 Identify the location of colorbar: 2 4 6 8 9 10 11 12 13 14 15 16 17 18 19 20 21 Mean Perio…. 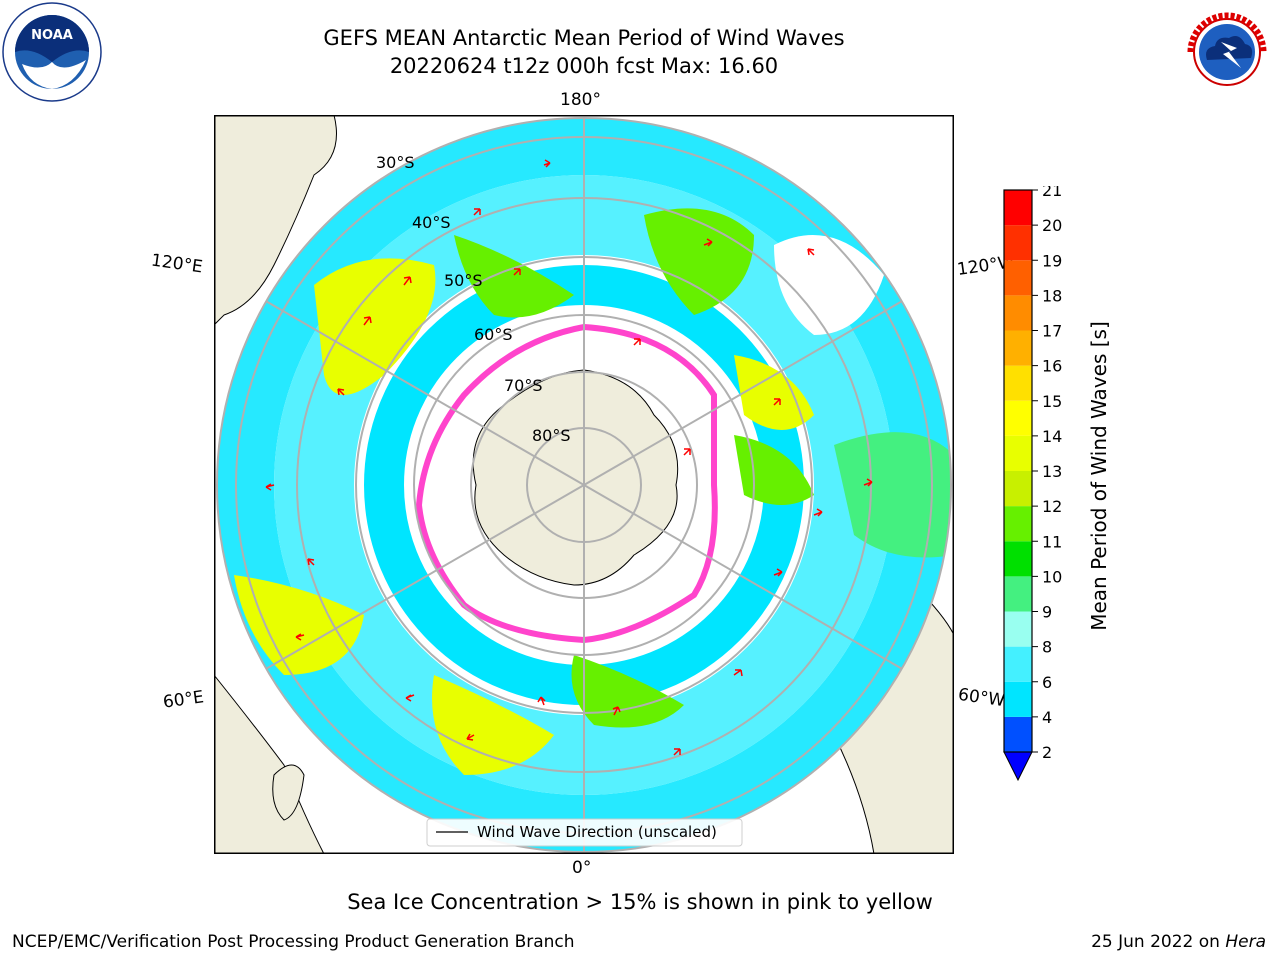
(1057, 484).